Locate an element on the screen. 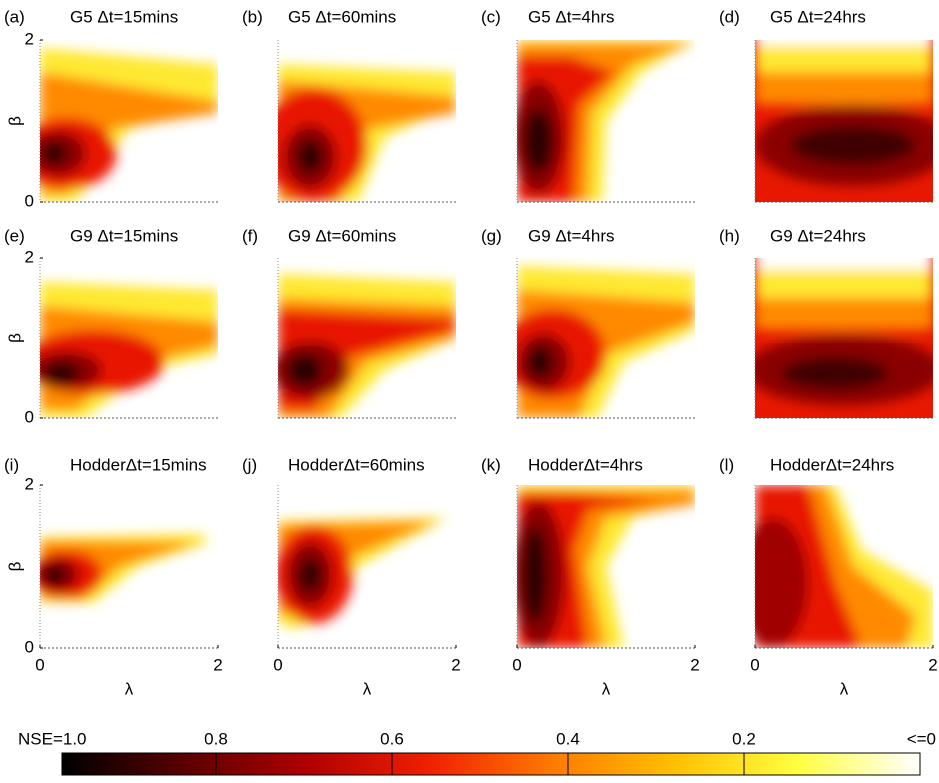 The image size is (939, 783). panel-label: (k) is located at coordinates (491, 464).